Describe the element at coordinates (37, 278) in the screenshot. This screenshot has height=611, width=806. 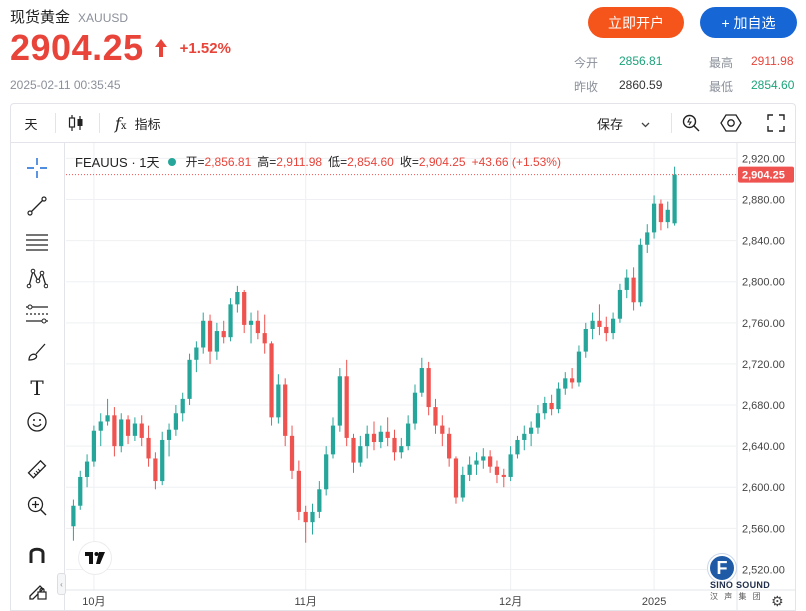
I see `pattern-icon` at that location.